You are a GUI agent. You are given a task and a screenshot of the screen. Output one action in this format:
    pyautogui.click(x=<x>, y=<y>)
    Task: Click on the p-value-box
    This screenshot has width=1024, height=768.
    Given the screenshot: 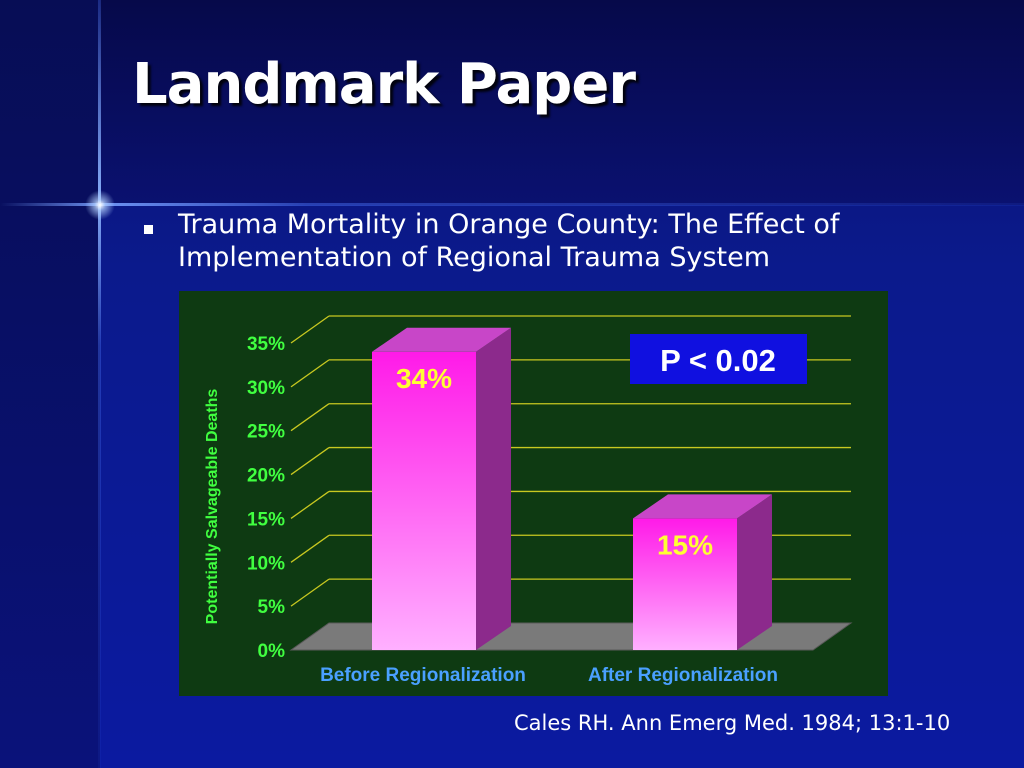 What is the action you would take?
    pyautogui.click(x=718, y=359)
    